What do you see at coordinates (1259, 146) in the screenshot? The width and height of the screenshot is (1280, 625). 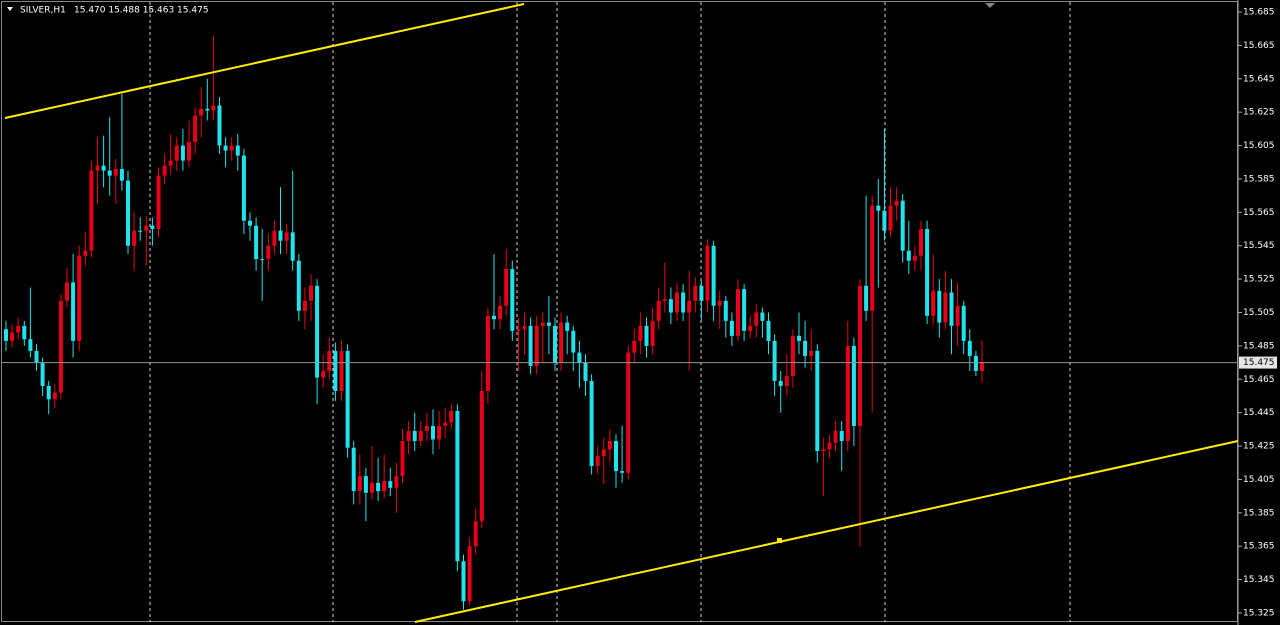 I see `y-tick-label: 15.605` at bounding box center [1259, 146].